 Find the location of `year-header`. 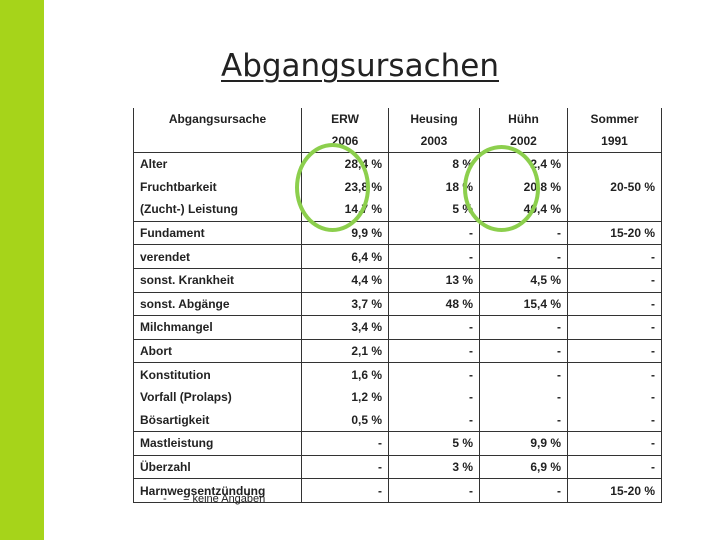

year-header is located at coordinates (217, 141).